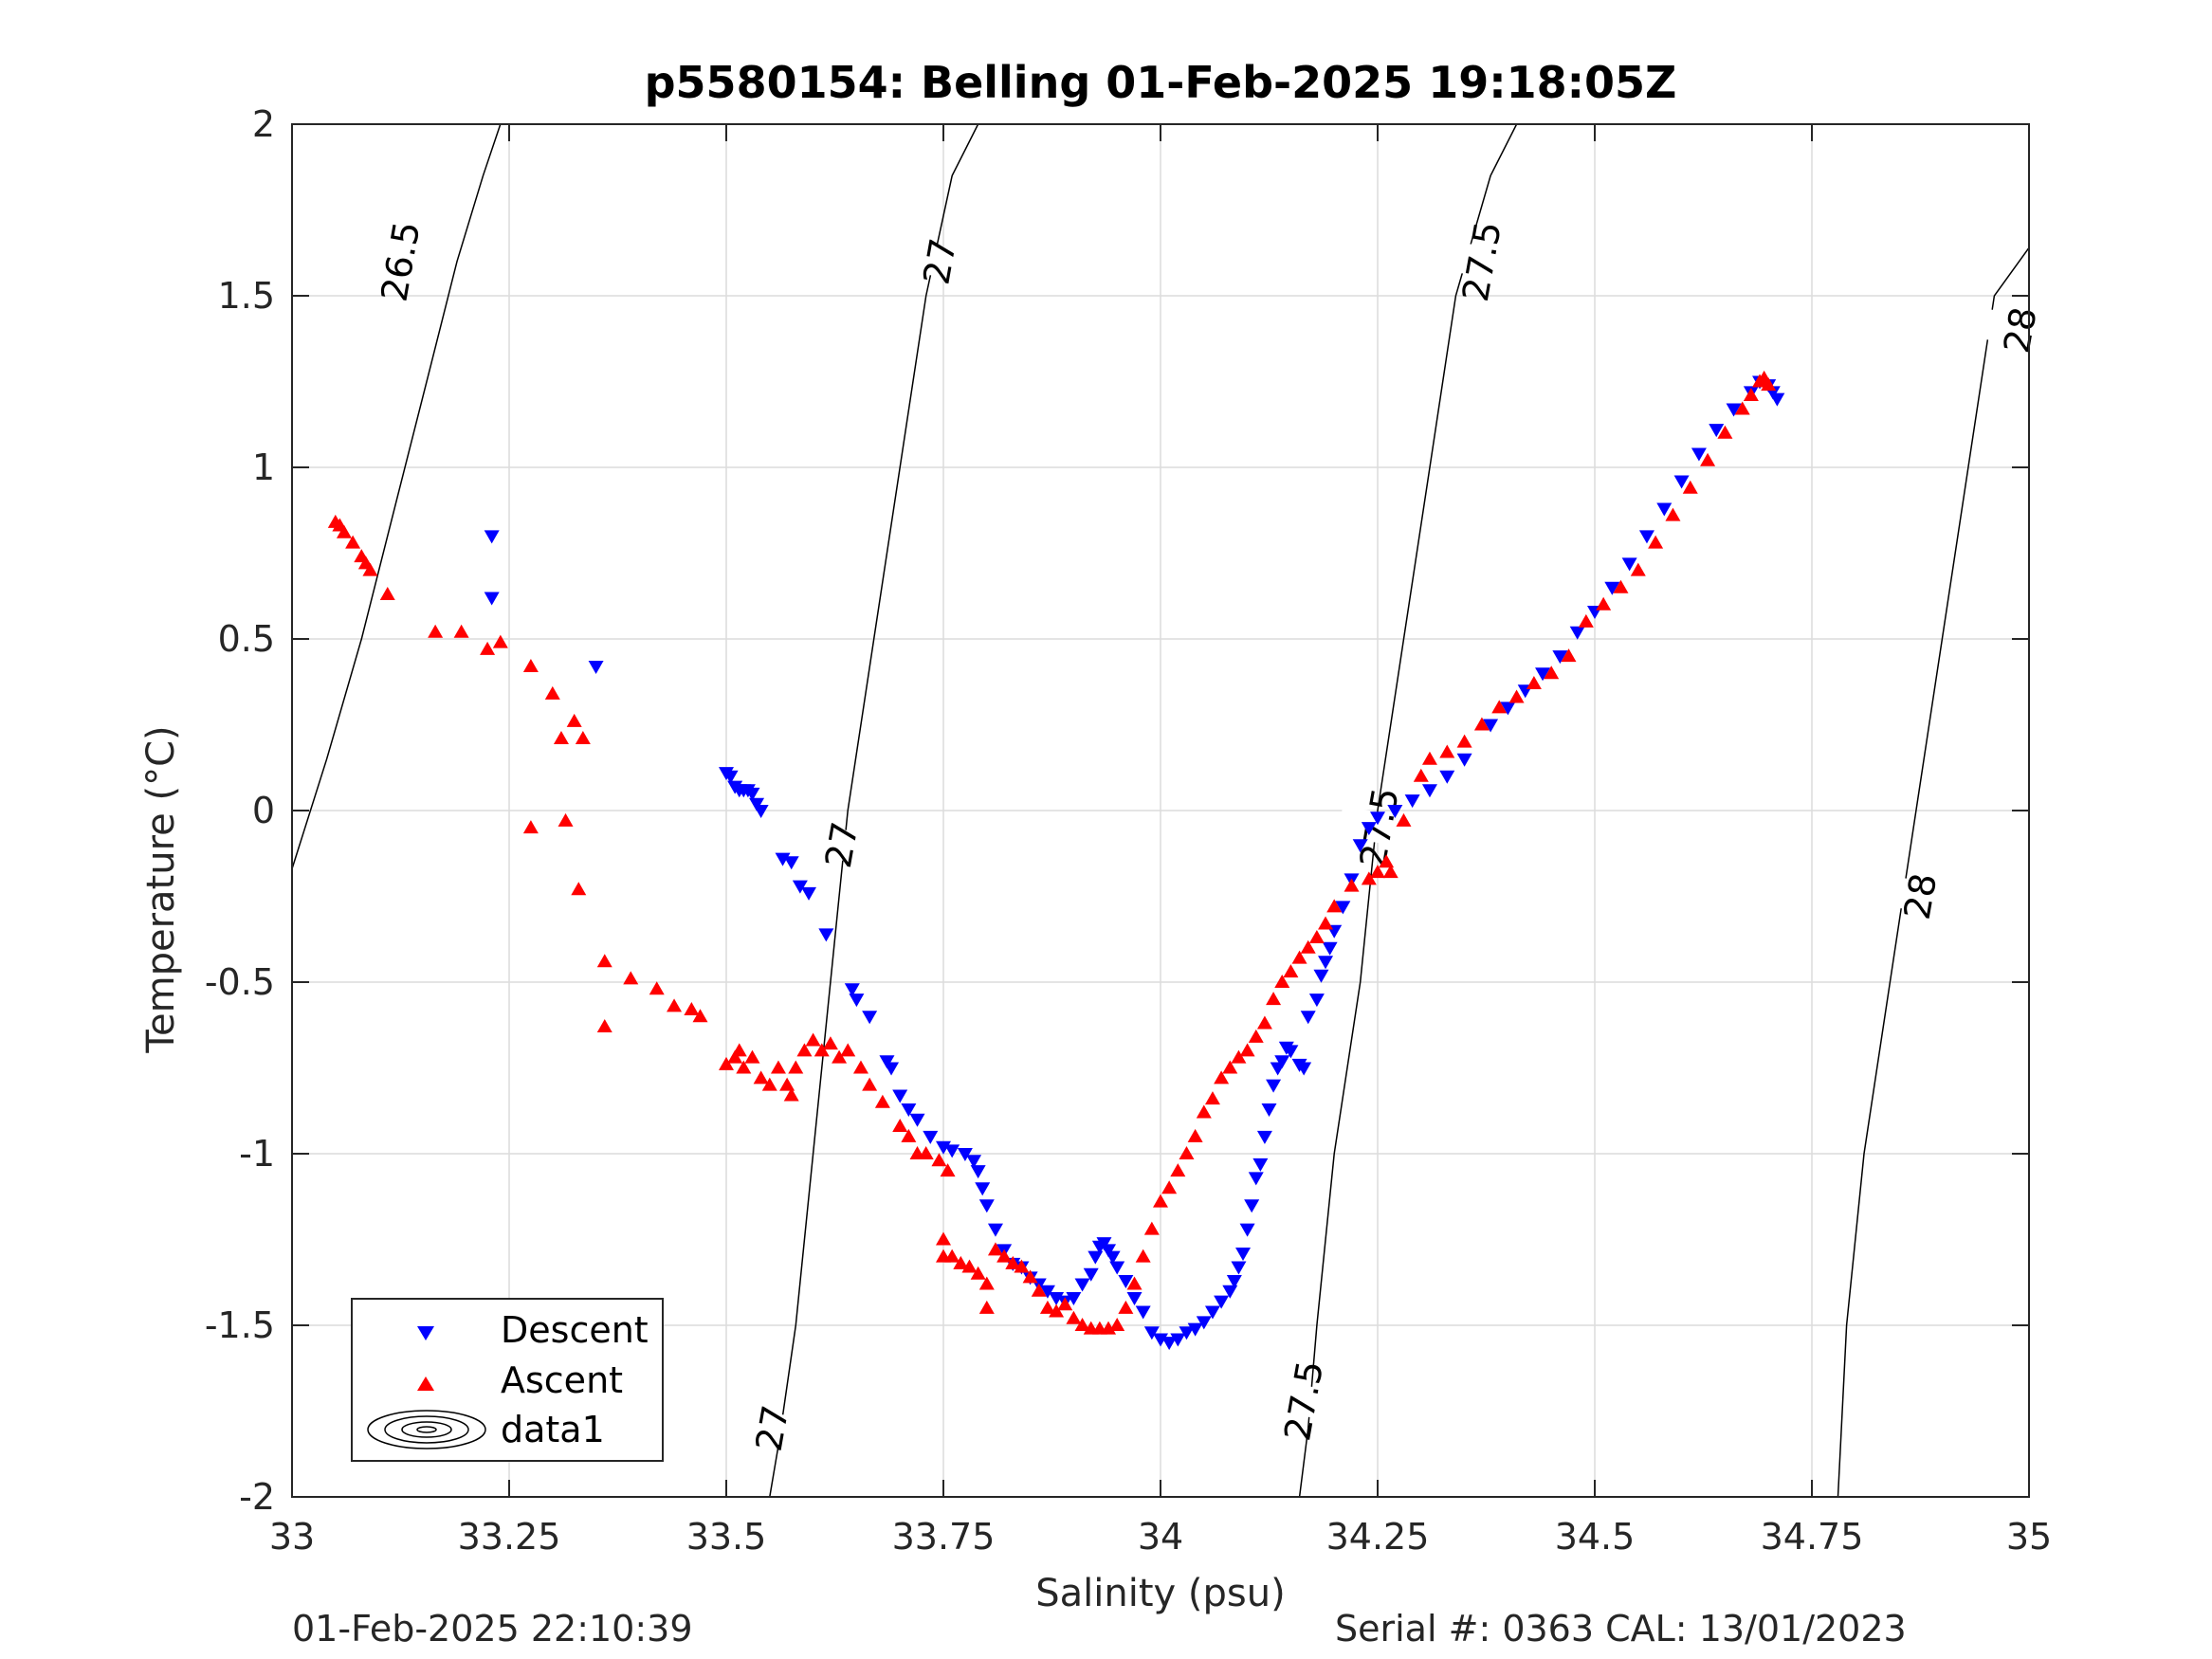 This screenshot has height=1659, width=2212. What do you see at coordinates (492, 1629) in the screenshot?
I see `footer-timestamp: 01-Feb-2025 22:10:39` at bounding box center [492, 1629].